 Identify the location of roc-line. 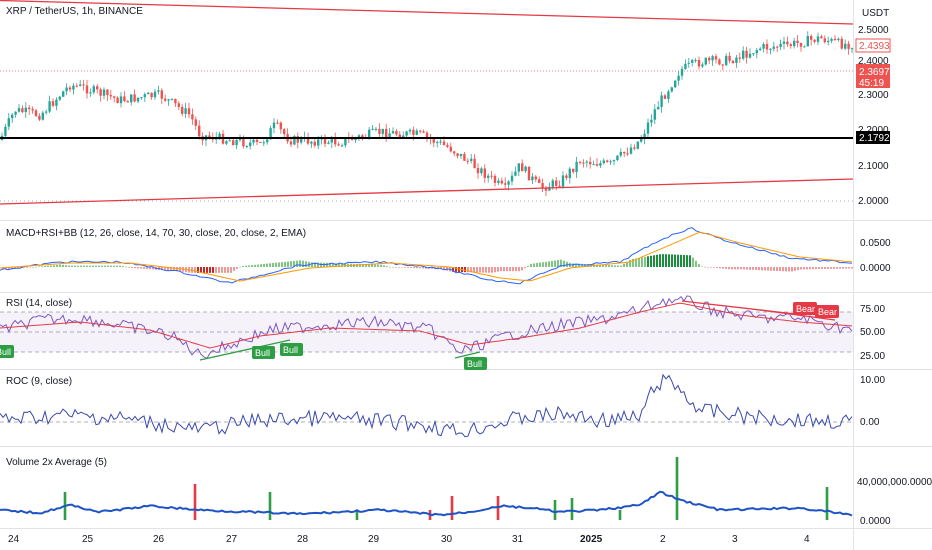
(426, 405).